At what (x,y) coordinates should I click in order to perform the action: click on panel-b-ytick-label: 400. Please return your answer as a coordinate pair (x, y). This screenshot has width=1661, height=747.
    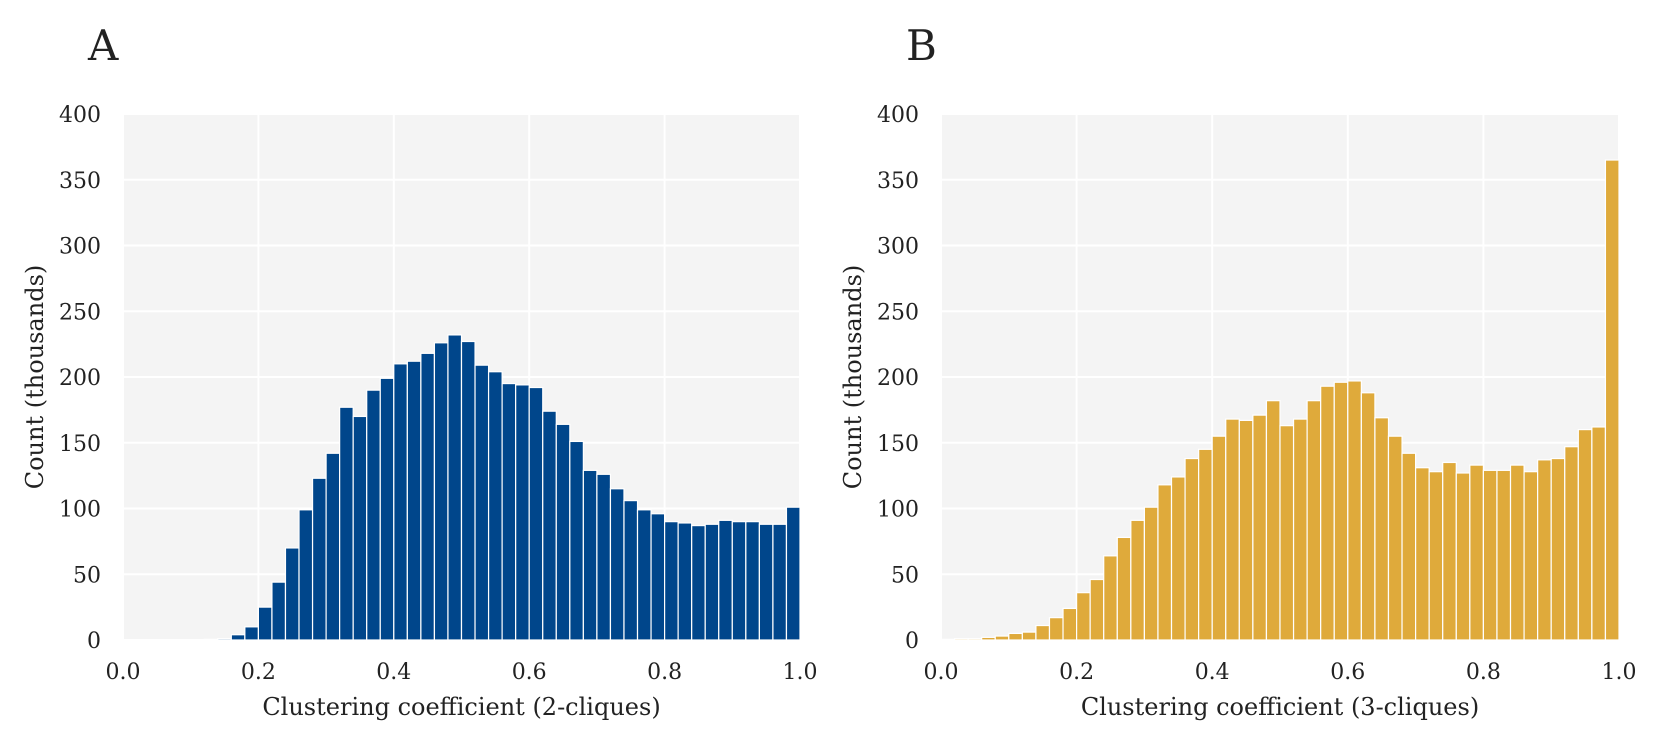
    Looking at the image, I should click on (898, 115).